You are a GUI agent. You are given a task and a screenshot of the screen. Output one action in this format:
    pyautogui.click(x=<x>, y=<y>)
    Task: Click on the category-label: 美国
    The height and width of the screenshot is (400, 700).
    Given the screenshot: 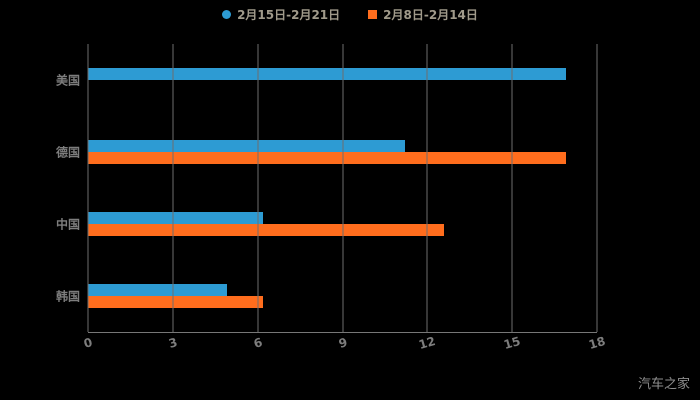 What is the action you would take?
    pyautogui.click(x=67, y=80)
    